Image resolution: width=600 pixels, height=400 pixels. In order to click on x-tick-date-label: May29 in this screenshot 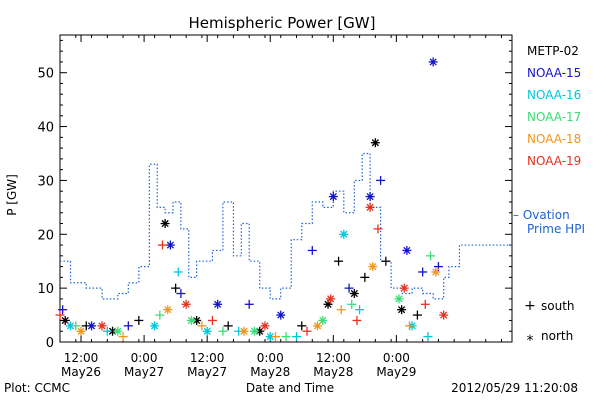, I will do `click(396, 372)`.